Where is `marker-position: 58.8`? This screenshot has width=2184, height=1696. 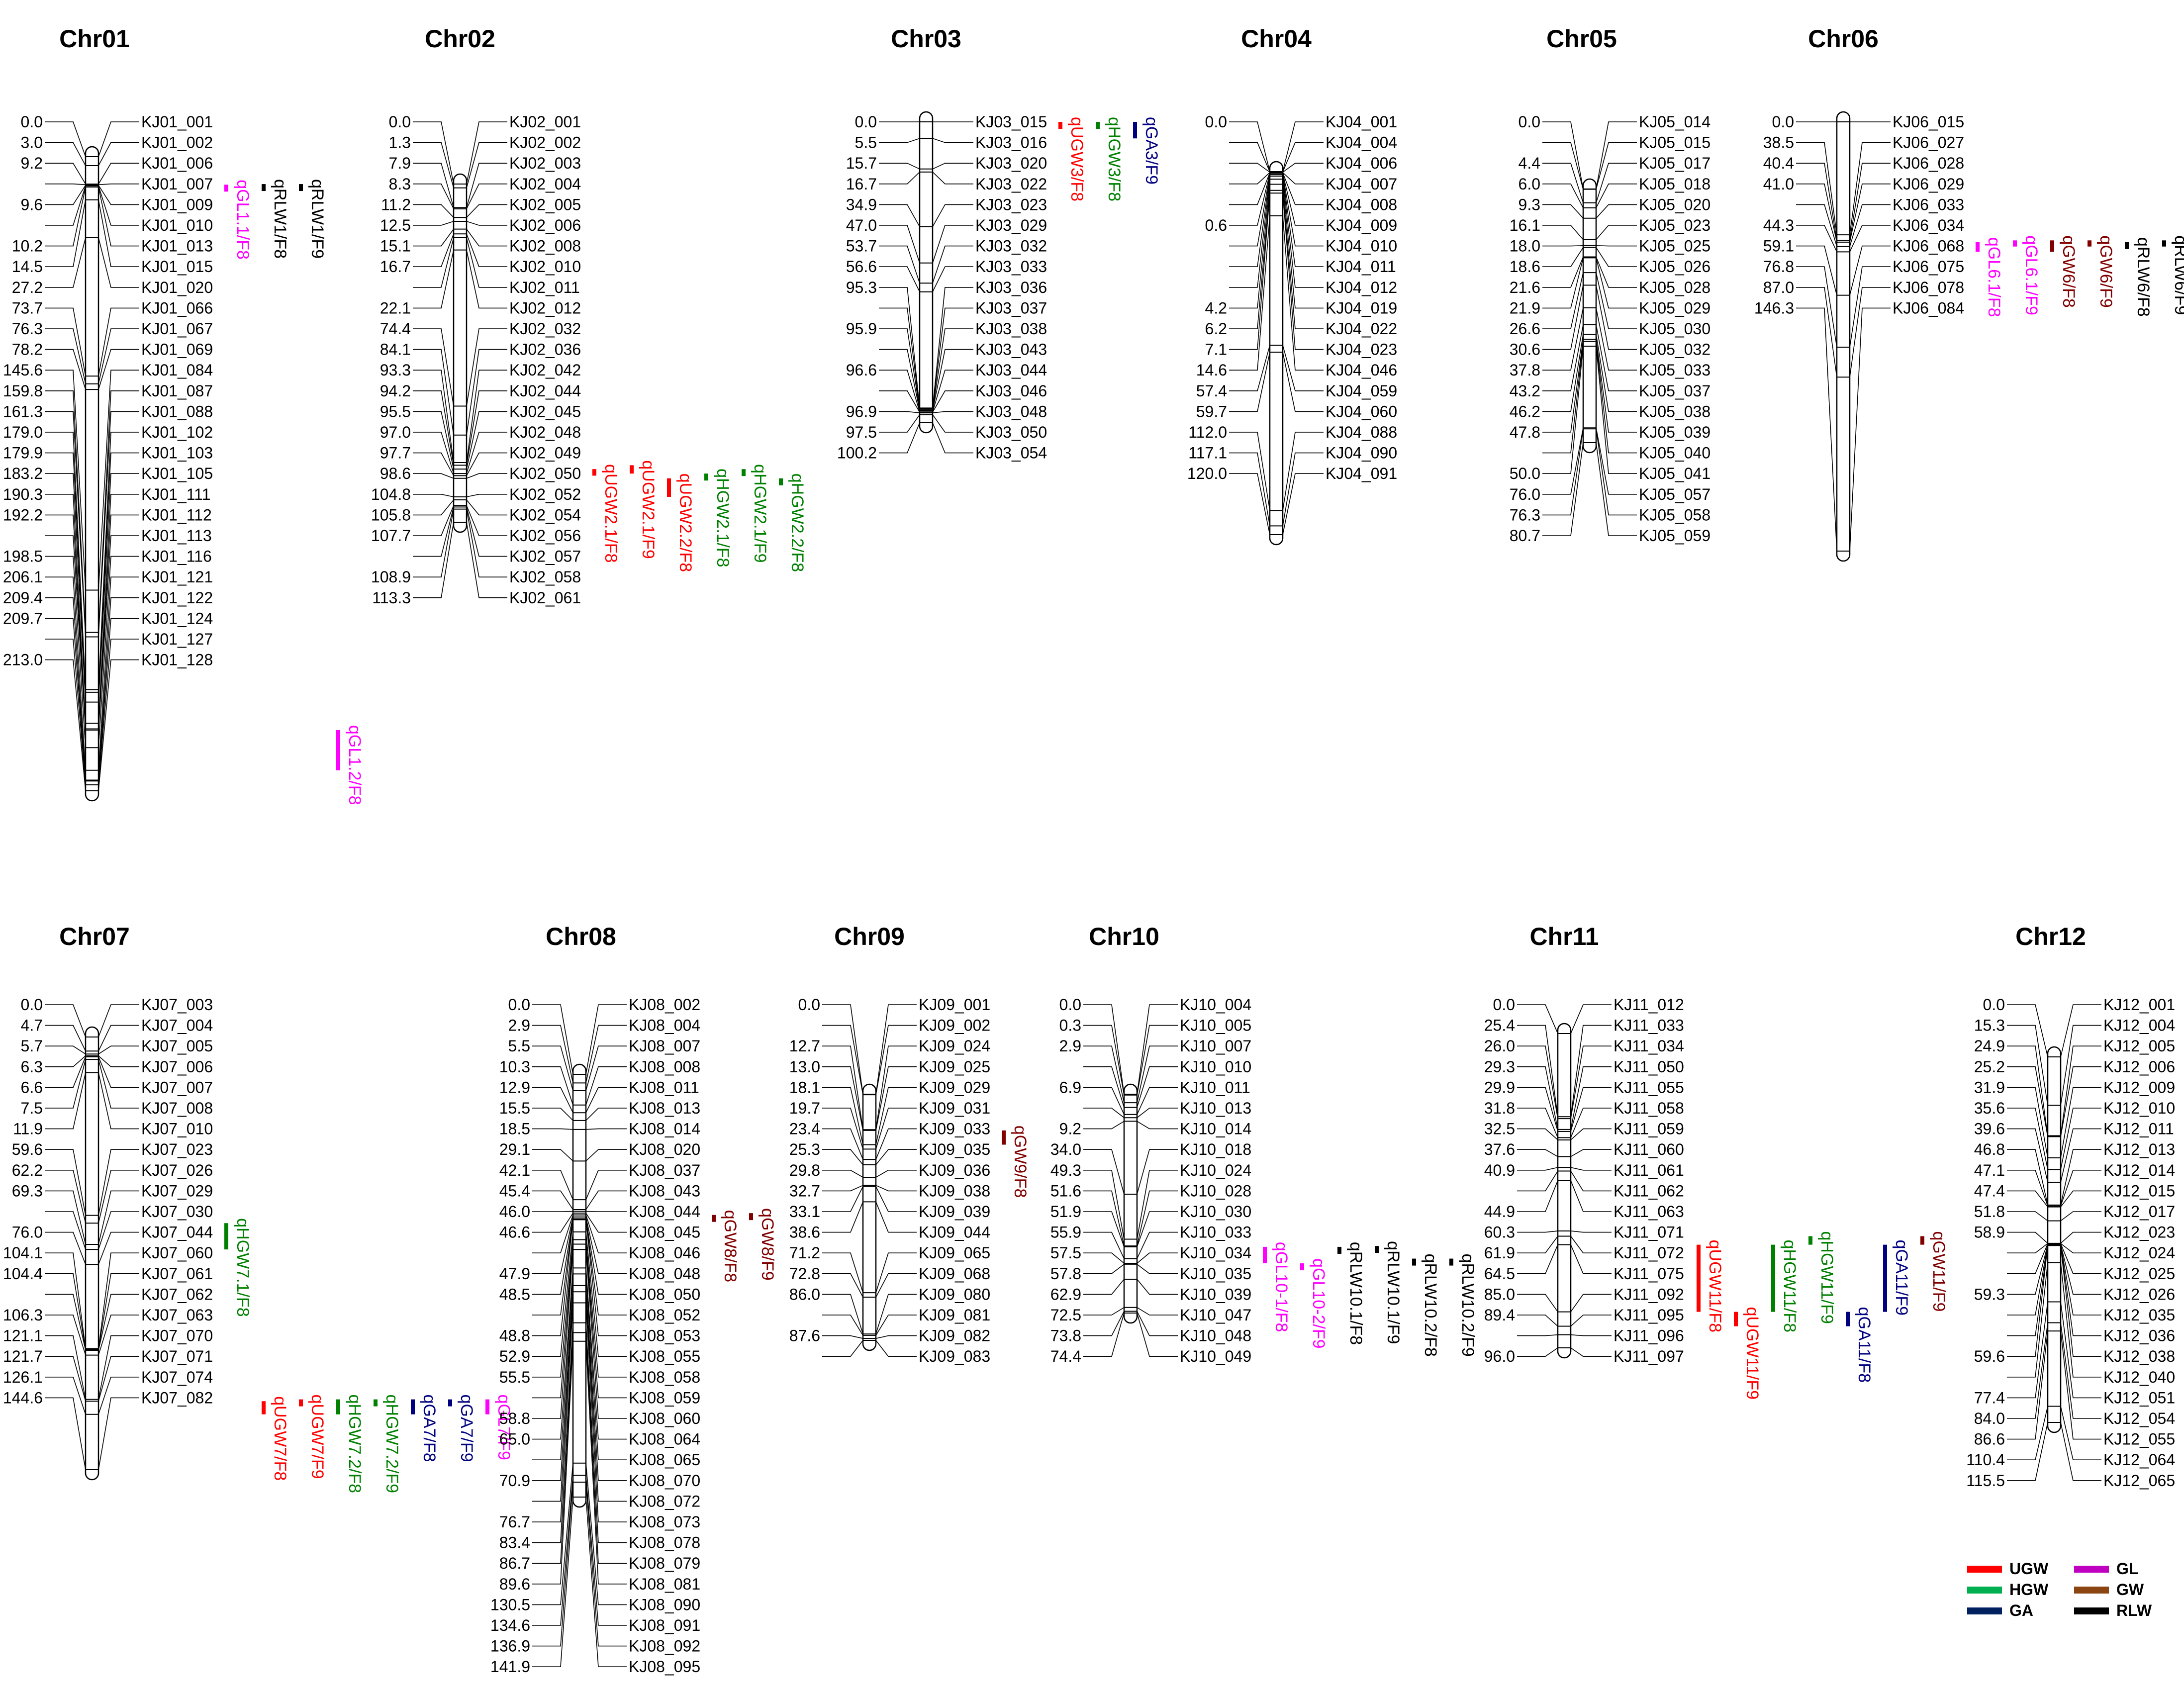 marker-position: 58.8 is located at coordinates (514, 1418).